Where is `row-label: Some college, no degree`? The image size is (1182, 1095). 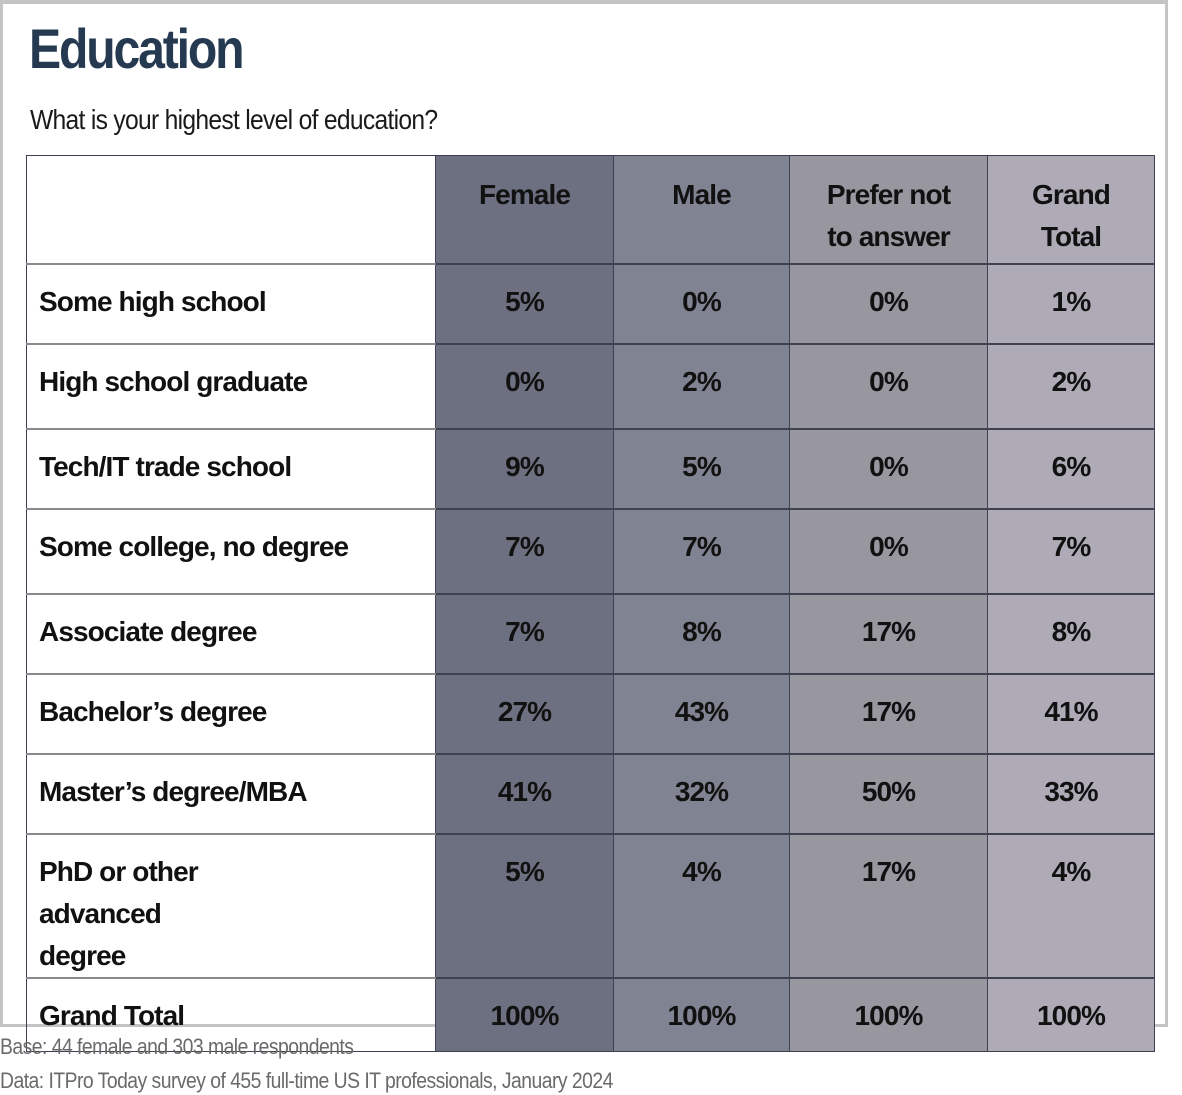
row-label: Some college, no degree is located at coordinates (231, 550).